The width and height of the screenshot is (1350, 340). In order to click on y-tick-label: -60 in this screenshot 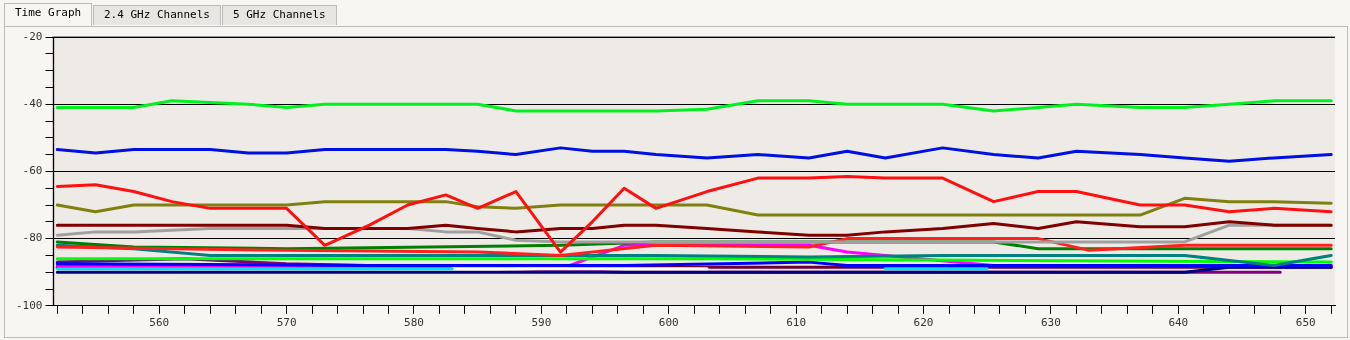, I will do `click(32, 171)`.